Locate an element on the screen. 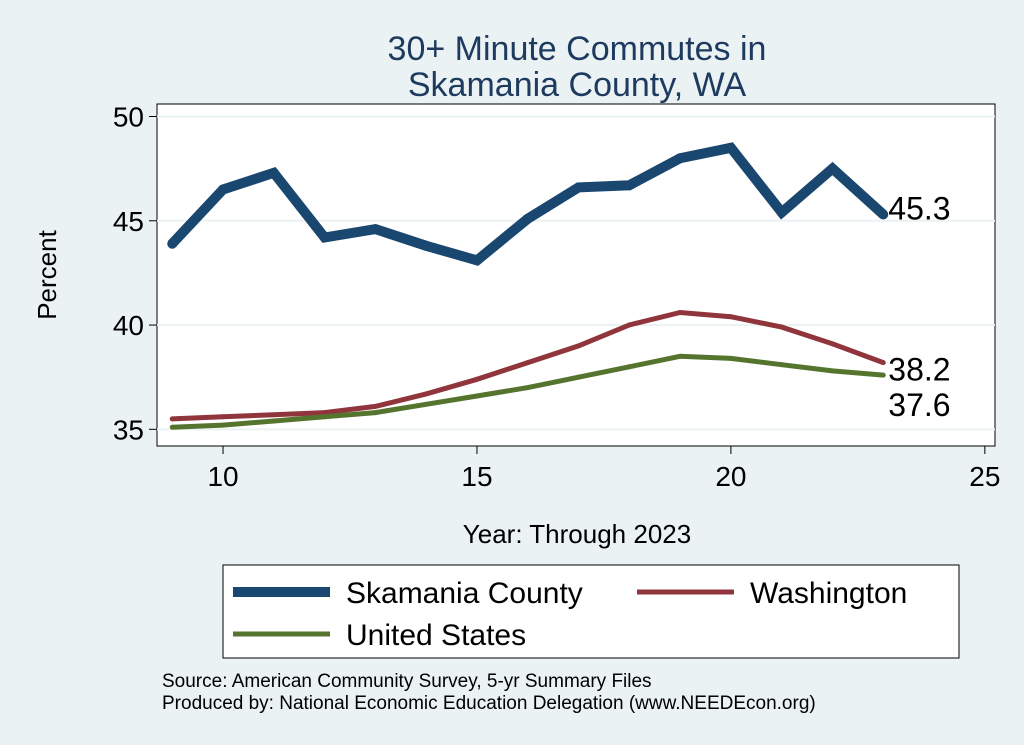 The height and width of the screenshot is (745, 1024). y-tick-label-40: 40 is located at coordinates (128, 325).